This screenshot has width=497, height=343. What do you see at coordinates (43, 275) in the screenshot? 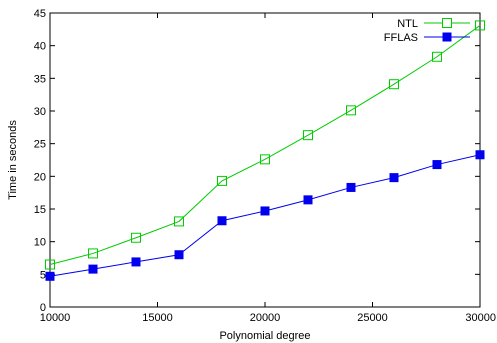
I see `y-tick-label: 5` at bounding box center [43, 275].